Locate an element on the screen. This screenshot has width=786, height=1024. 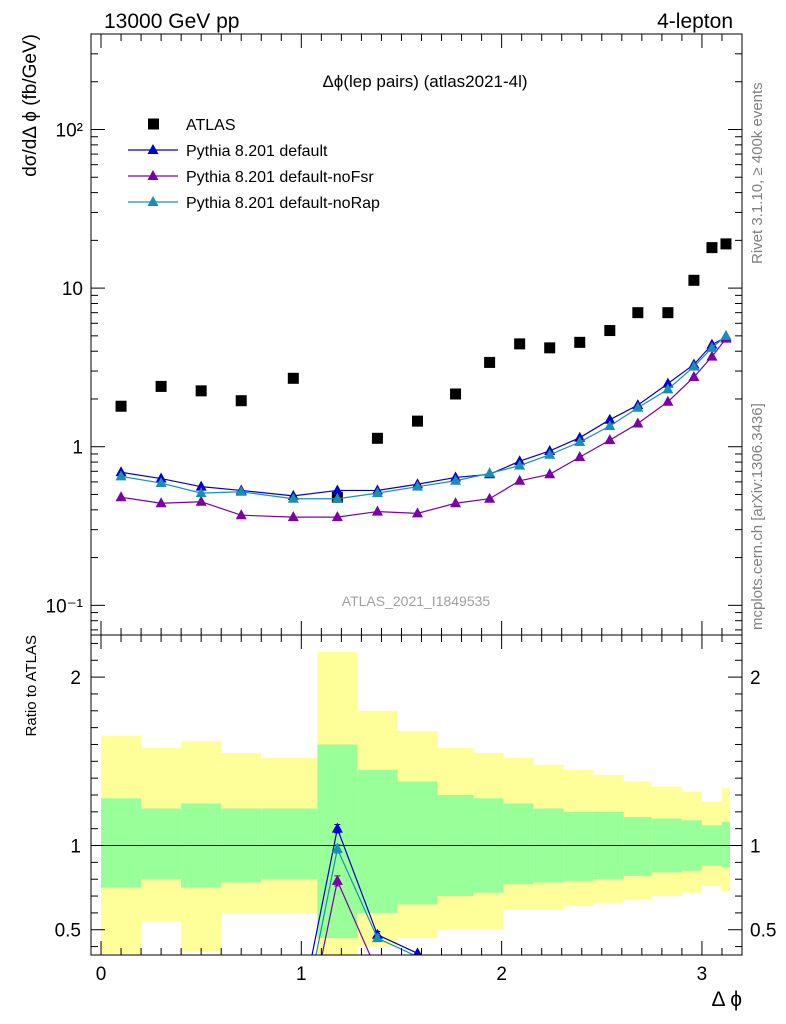
header-right-label: 4-lepton is located at coordinates (695, 21).